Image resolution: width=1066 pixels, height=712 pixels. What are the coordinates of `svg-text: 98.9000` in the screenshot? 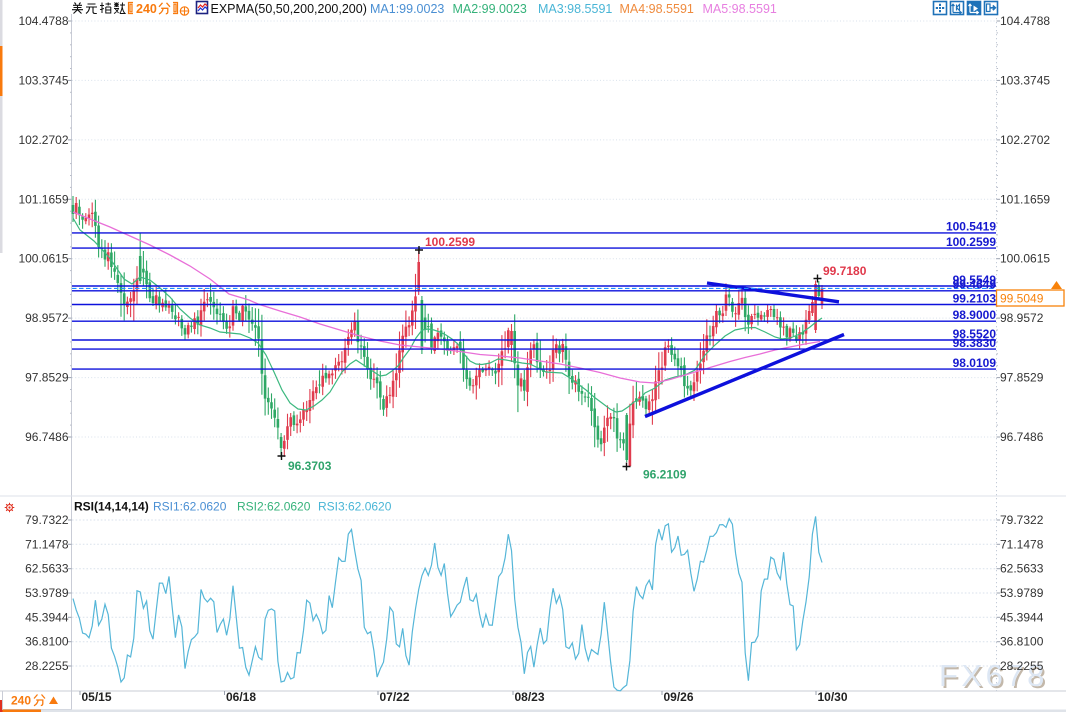 It's located at (975, 315).